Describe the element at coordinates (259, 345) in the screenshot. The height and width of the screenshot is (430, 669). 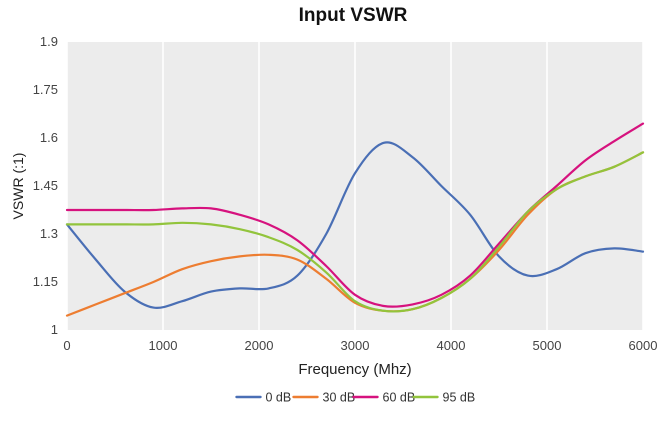
I see `x-tick-label: 2000` at that location.